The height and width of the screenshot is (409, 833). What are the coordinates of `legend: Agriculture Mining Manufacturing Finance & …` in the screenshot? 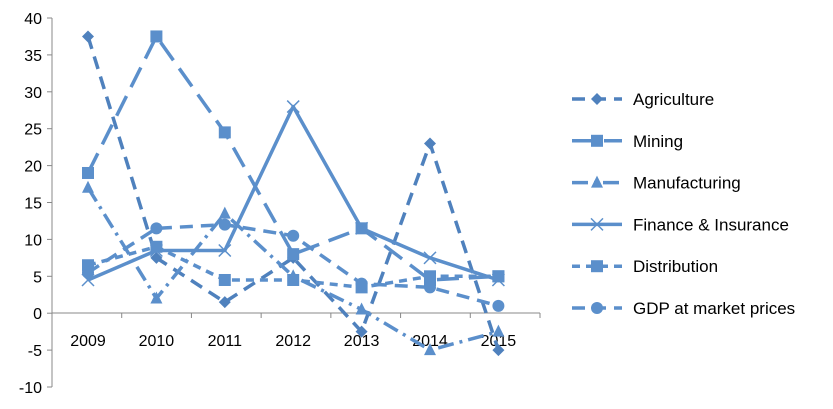 It's located at (683, 204).